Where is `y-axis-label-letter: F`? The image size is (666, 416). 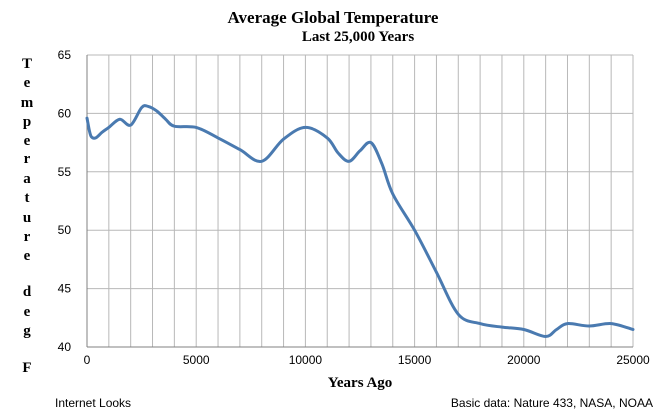 y-axis-label-letter: F is located at coordinates (27, 368).